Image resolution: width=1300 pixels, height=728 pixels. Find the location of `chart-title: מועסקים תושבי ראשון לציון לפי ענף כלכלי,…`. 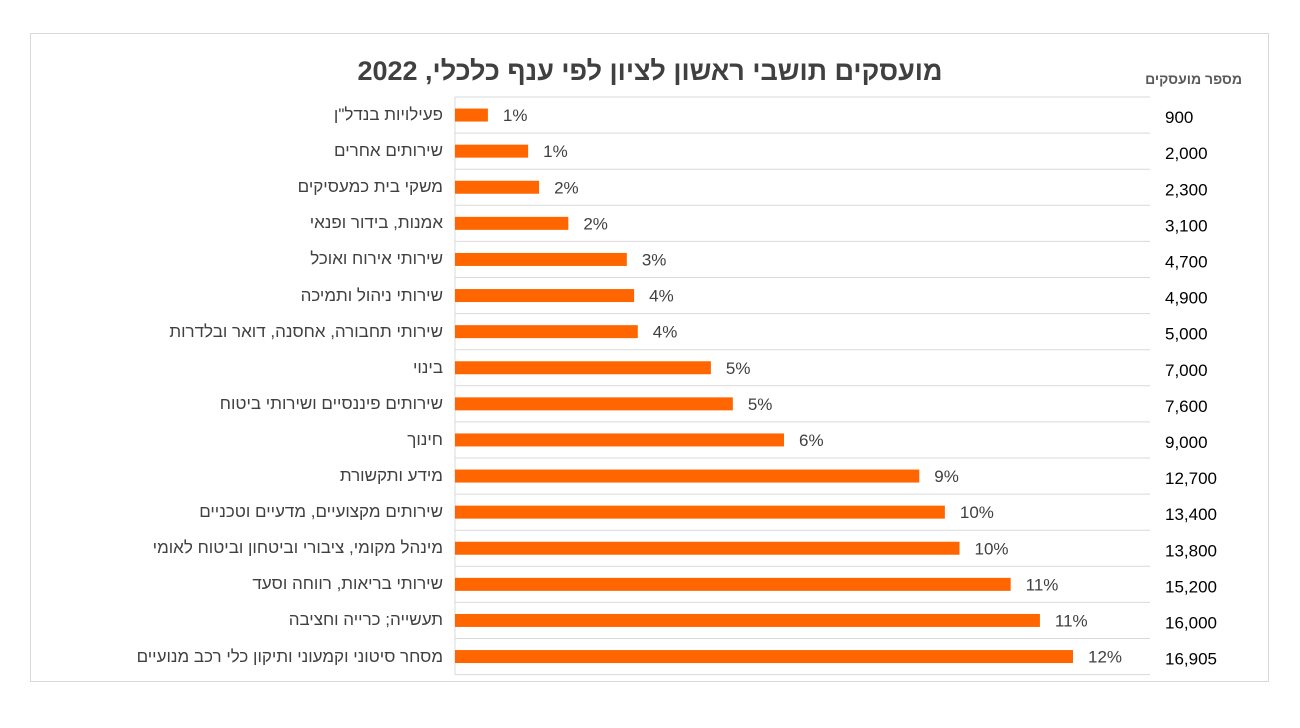

chart-title: מועסקים תושבי ראשון לציון לפי ענף כלכלי,… is located at coordinates (650, 71).